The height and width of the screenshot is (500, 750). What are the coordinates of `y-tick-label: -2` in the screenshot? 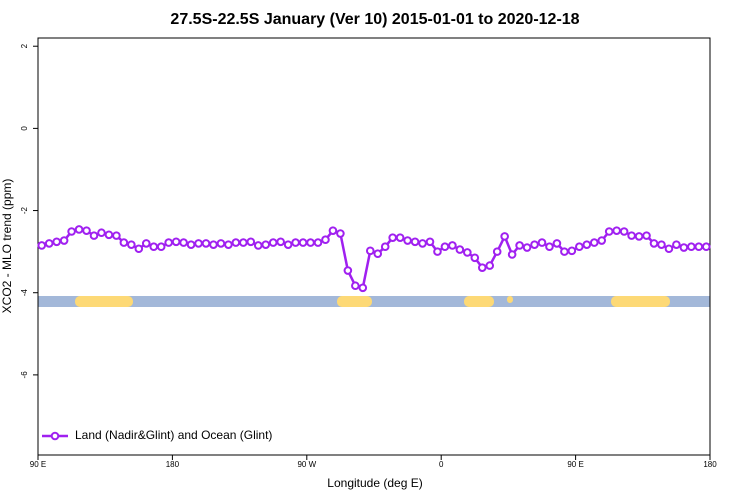 It's located at (24, 210).